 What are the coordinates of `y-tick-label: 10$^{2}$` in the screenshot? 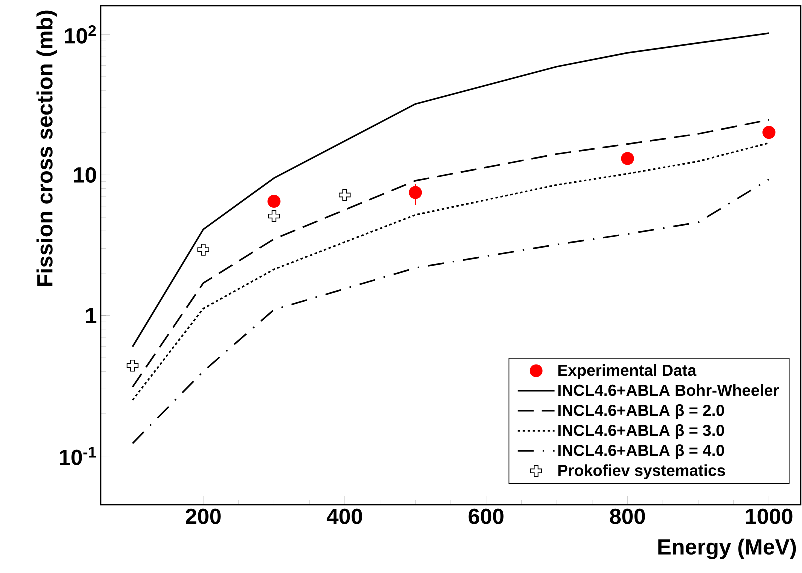 It's located at (80, 34).